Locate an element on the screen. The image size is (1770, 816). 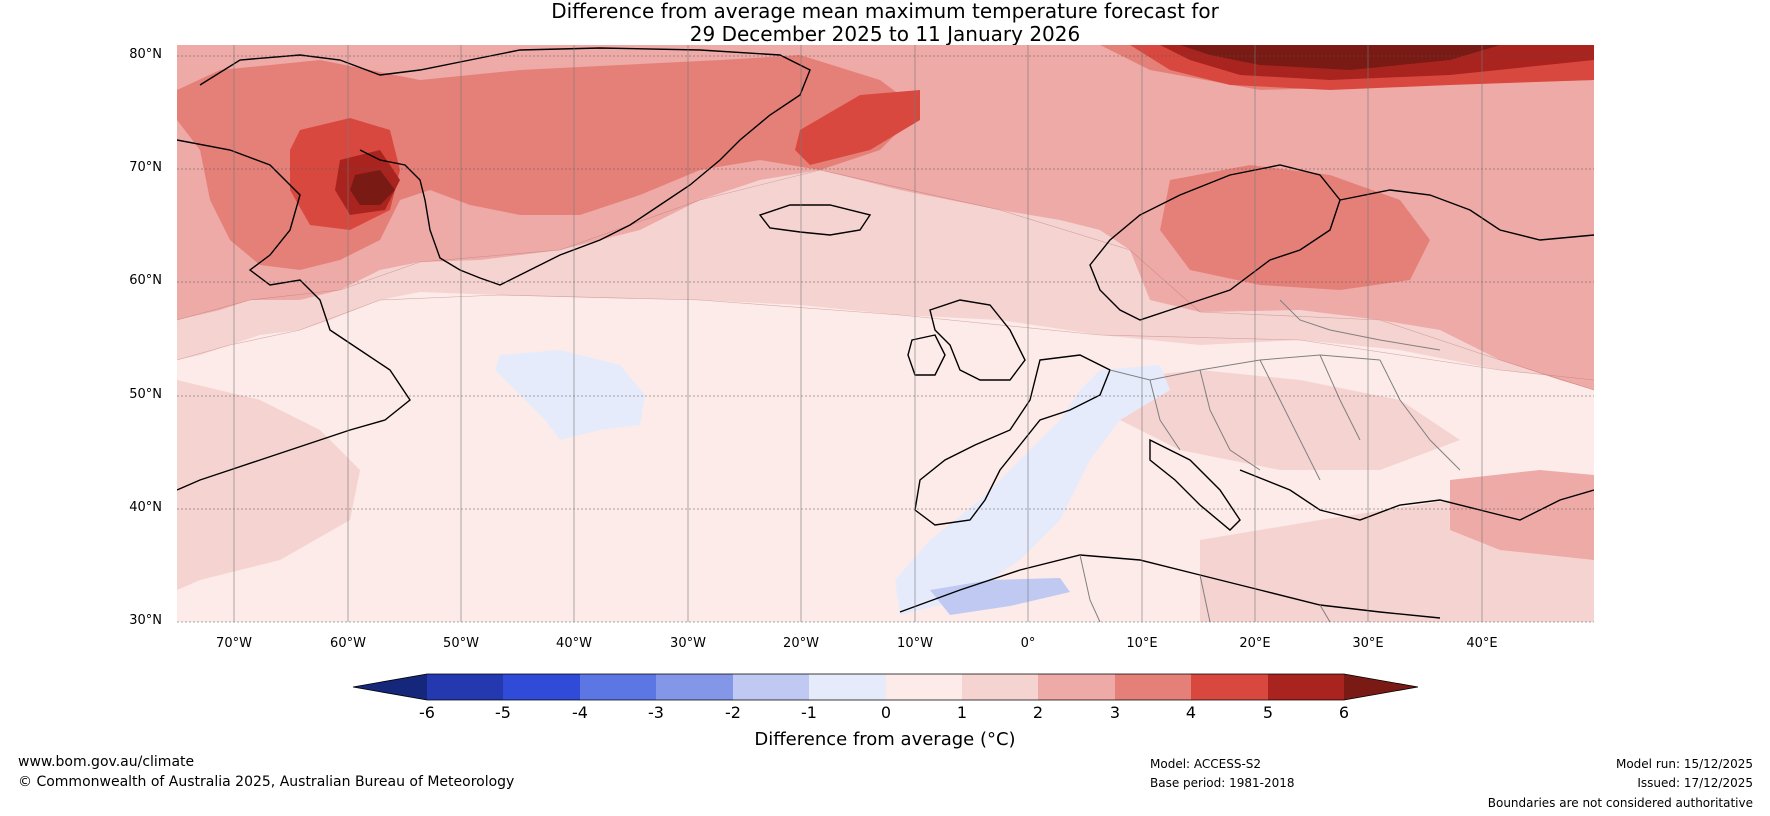
lon-label-70w: 70°W is located at coordinates (234, 643).